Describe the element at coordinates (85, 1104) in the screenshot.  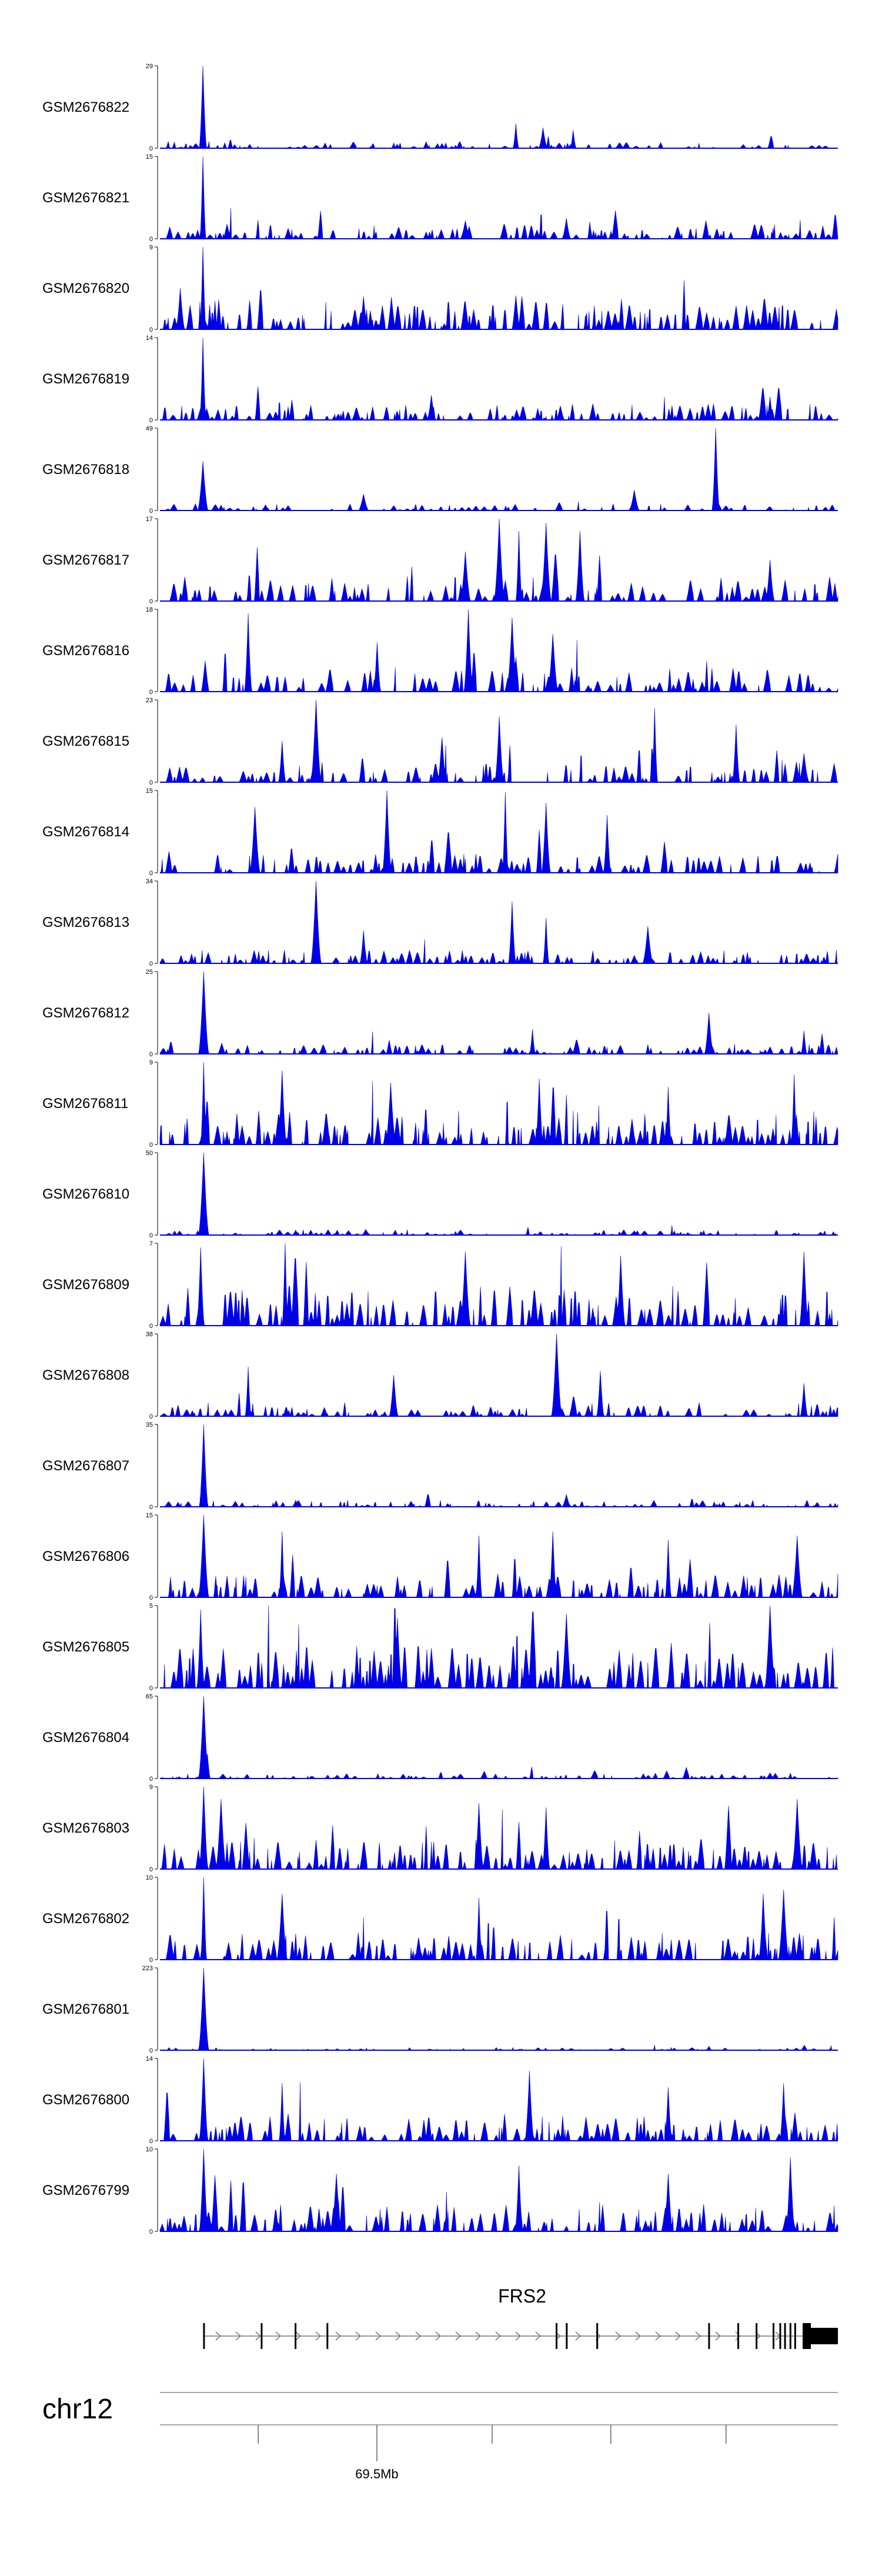
I see `track-label: GSM2676811` at that location.